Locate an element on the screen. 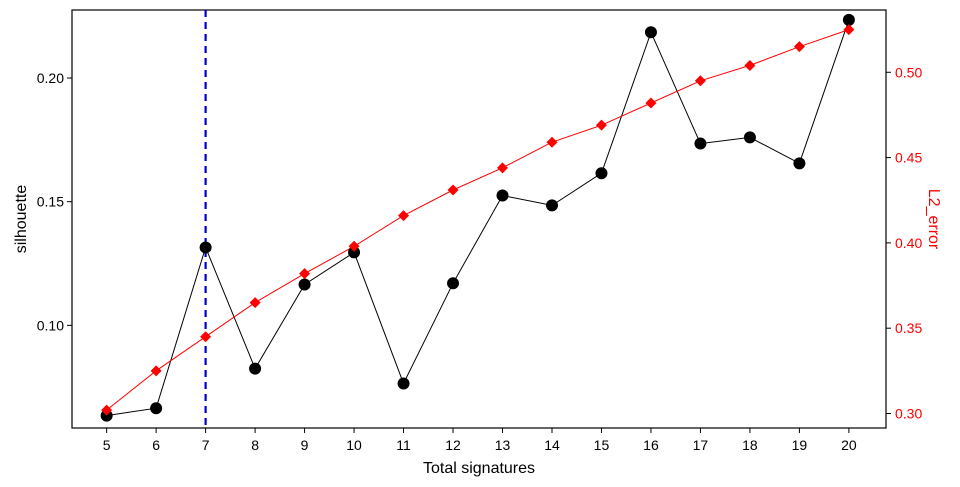 The image size is (960, 487). x-axis-title: Total signatures is located at coordinates (479, 468).